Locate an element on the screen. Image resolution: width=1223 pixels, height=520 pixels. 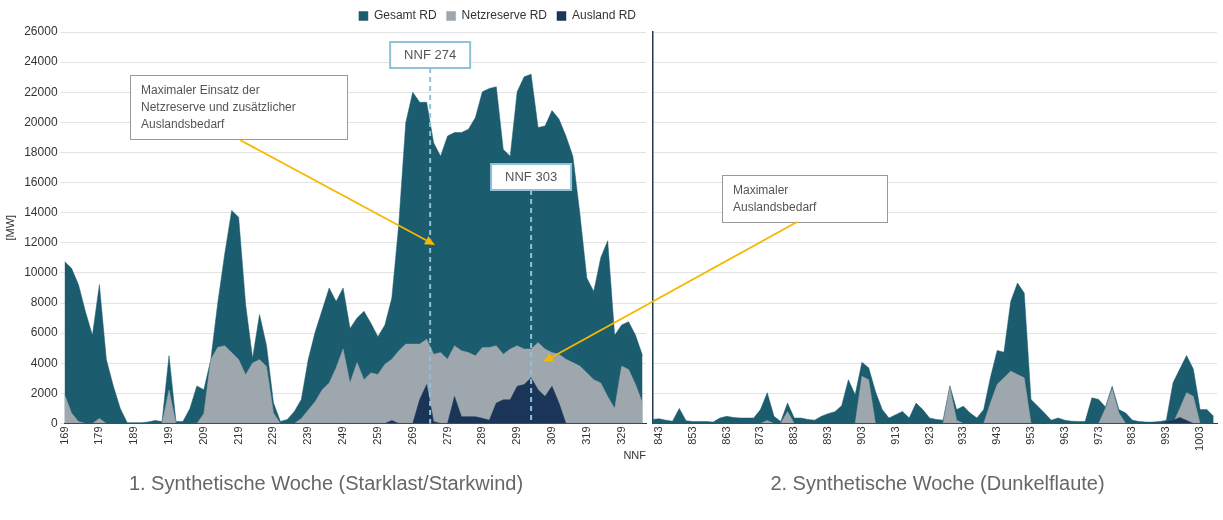
x-tick-label: 249 is located at coordinates (342, 435).